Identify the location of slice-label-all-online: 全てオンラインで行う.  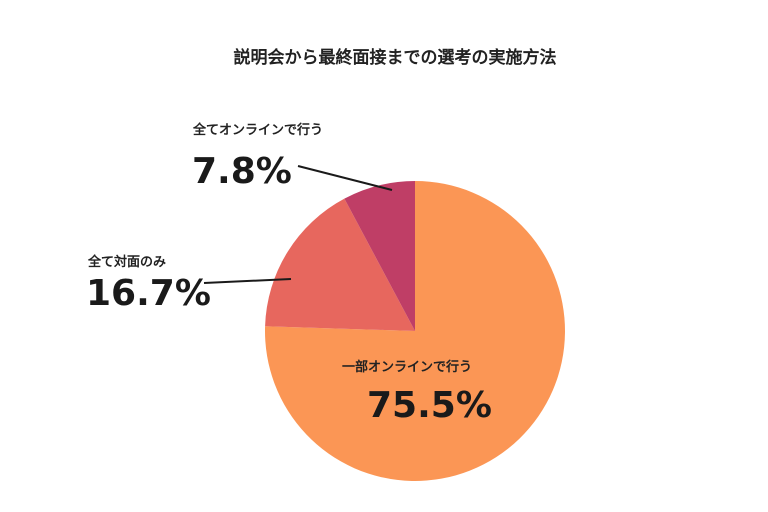
(257, 130).